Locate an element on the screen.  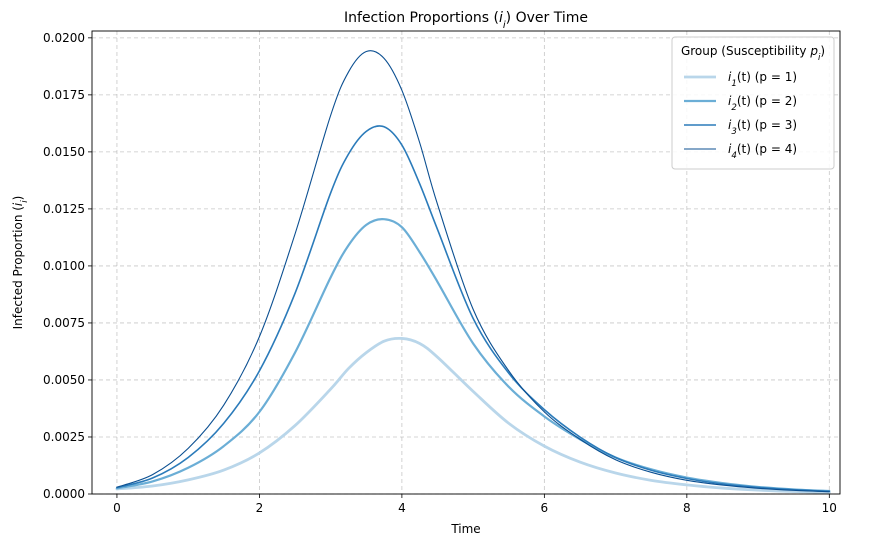
legend-label-i3: i3(t) (p = 3) is located at coordinates (762, 127).